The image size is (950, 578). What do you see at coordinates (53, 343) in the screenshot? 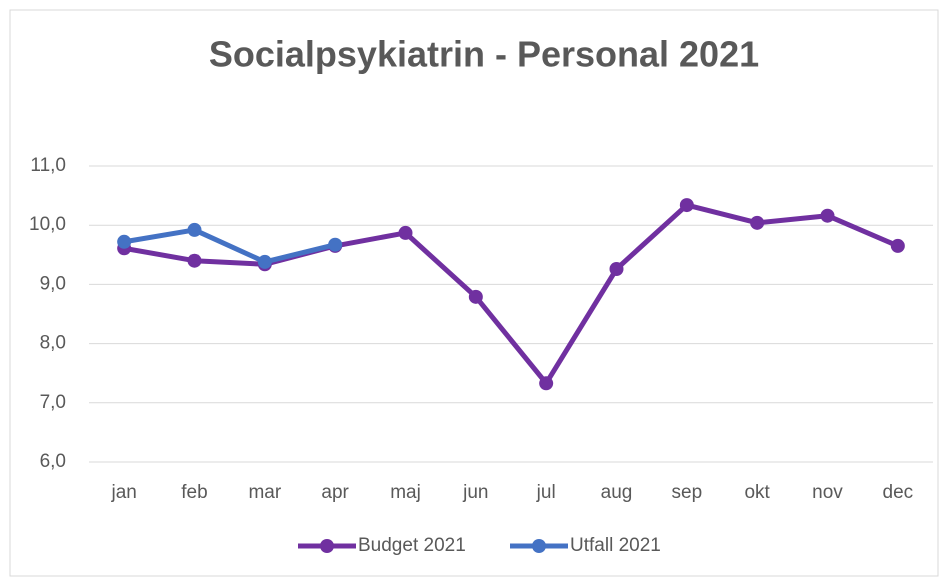
I see `y-tick-label: 8,0` at bounding box center [53, 343].